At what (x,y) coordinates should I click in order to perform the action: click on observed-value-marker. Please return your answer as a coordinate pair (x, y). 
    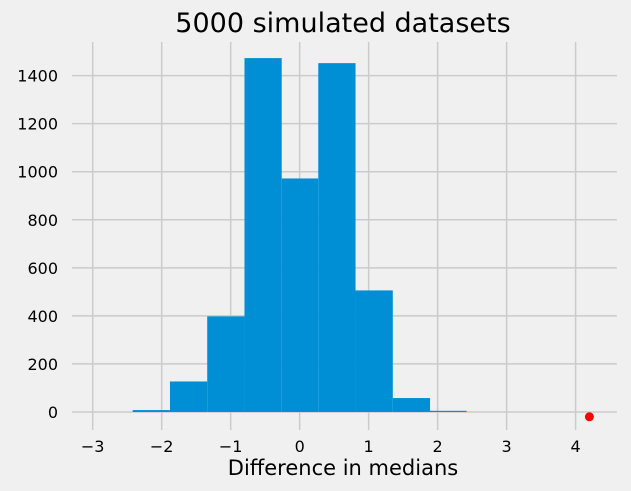
    Looking at the image, I should click on (589, 417).